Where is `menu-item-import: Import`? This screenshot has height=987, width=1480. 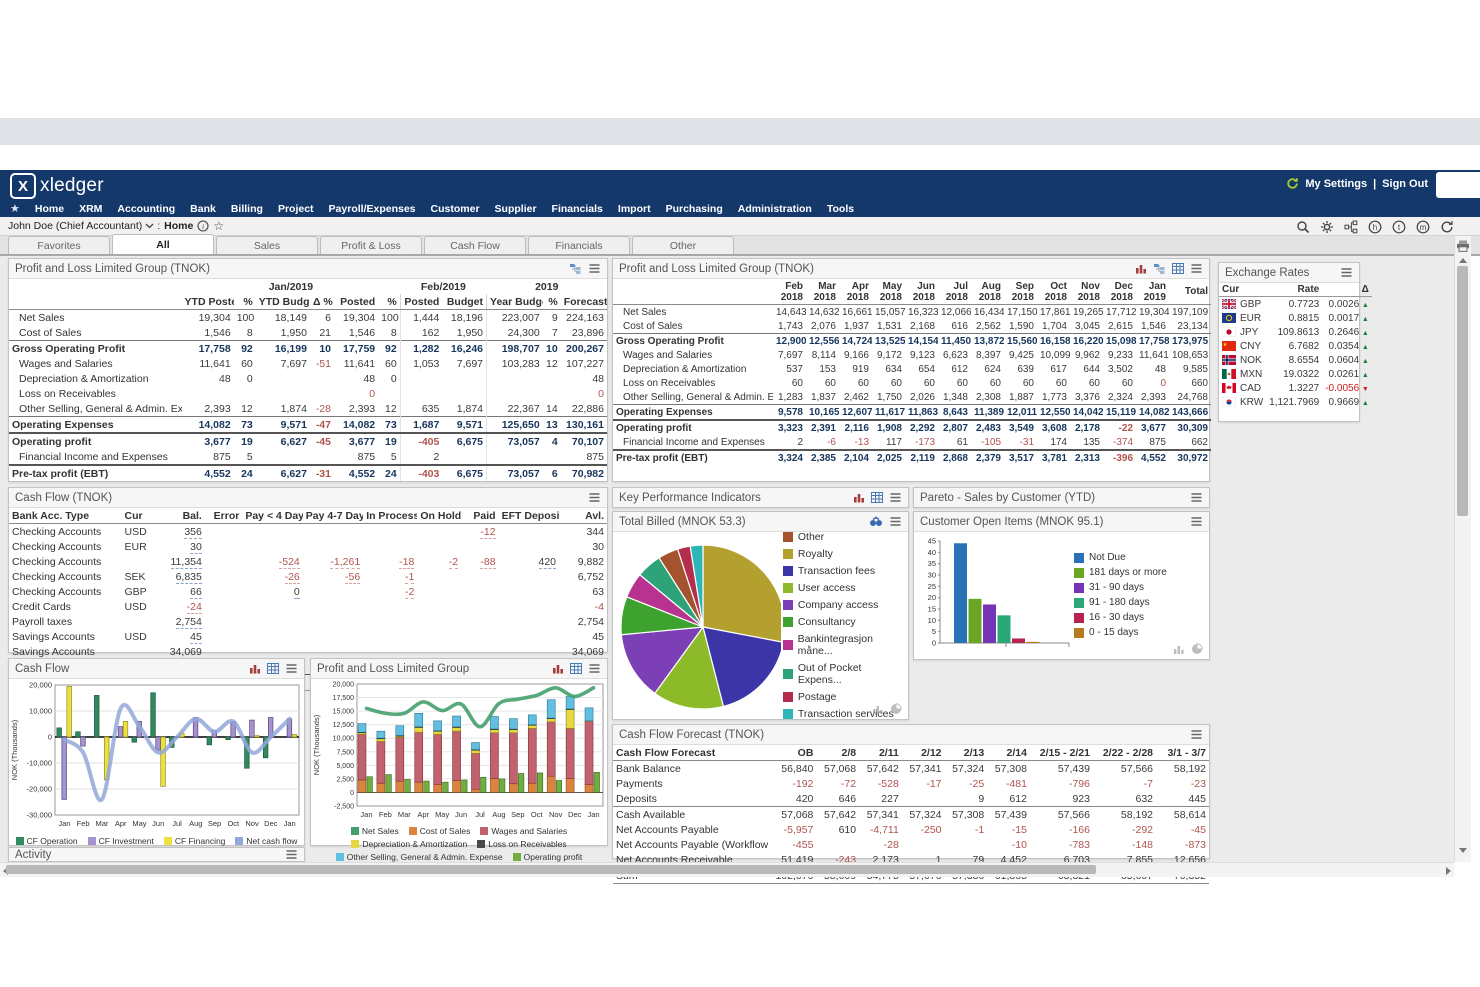
menu-item-import: Import is located at coordinates (634, 208).